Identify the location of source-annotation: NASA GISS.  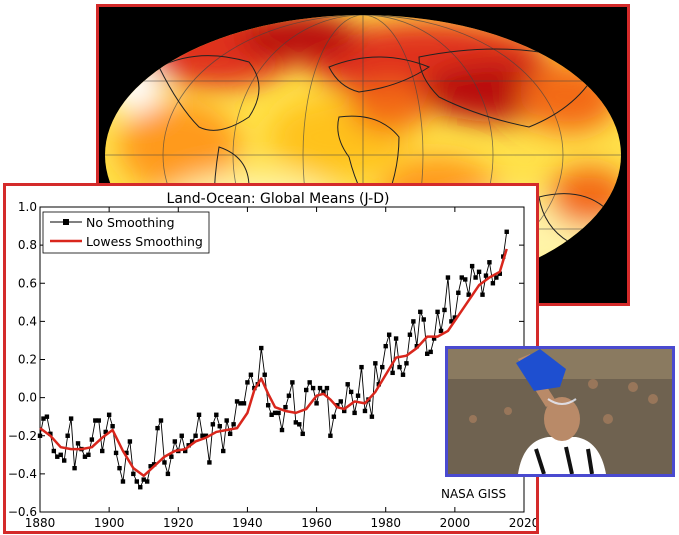
(473, 494).